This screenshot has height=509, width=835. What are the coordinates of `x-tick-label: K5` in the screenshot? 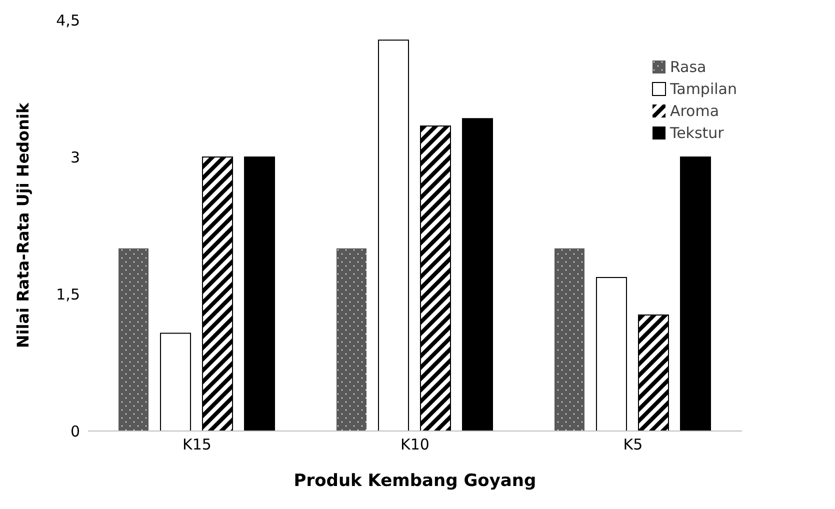 It's located at (633, 445).